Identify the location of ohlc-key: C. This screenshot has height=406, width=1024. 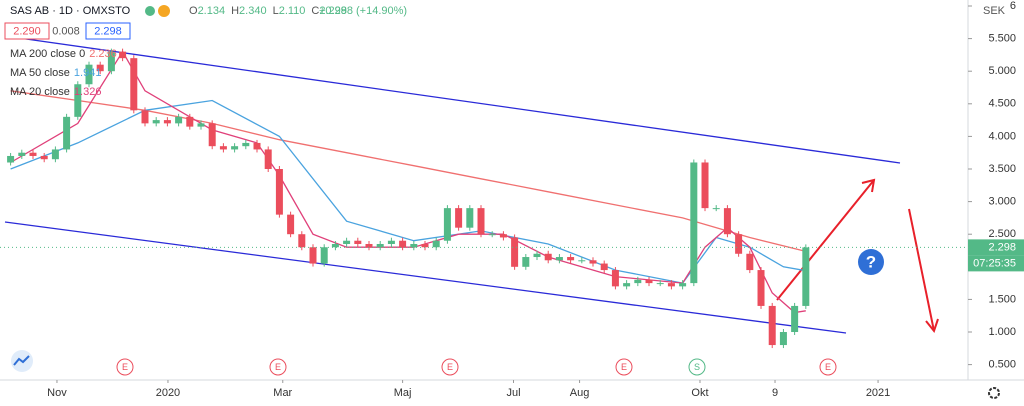
(315, 11).